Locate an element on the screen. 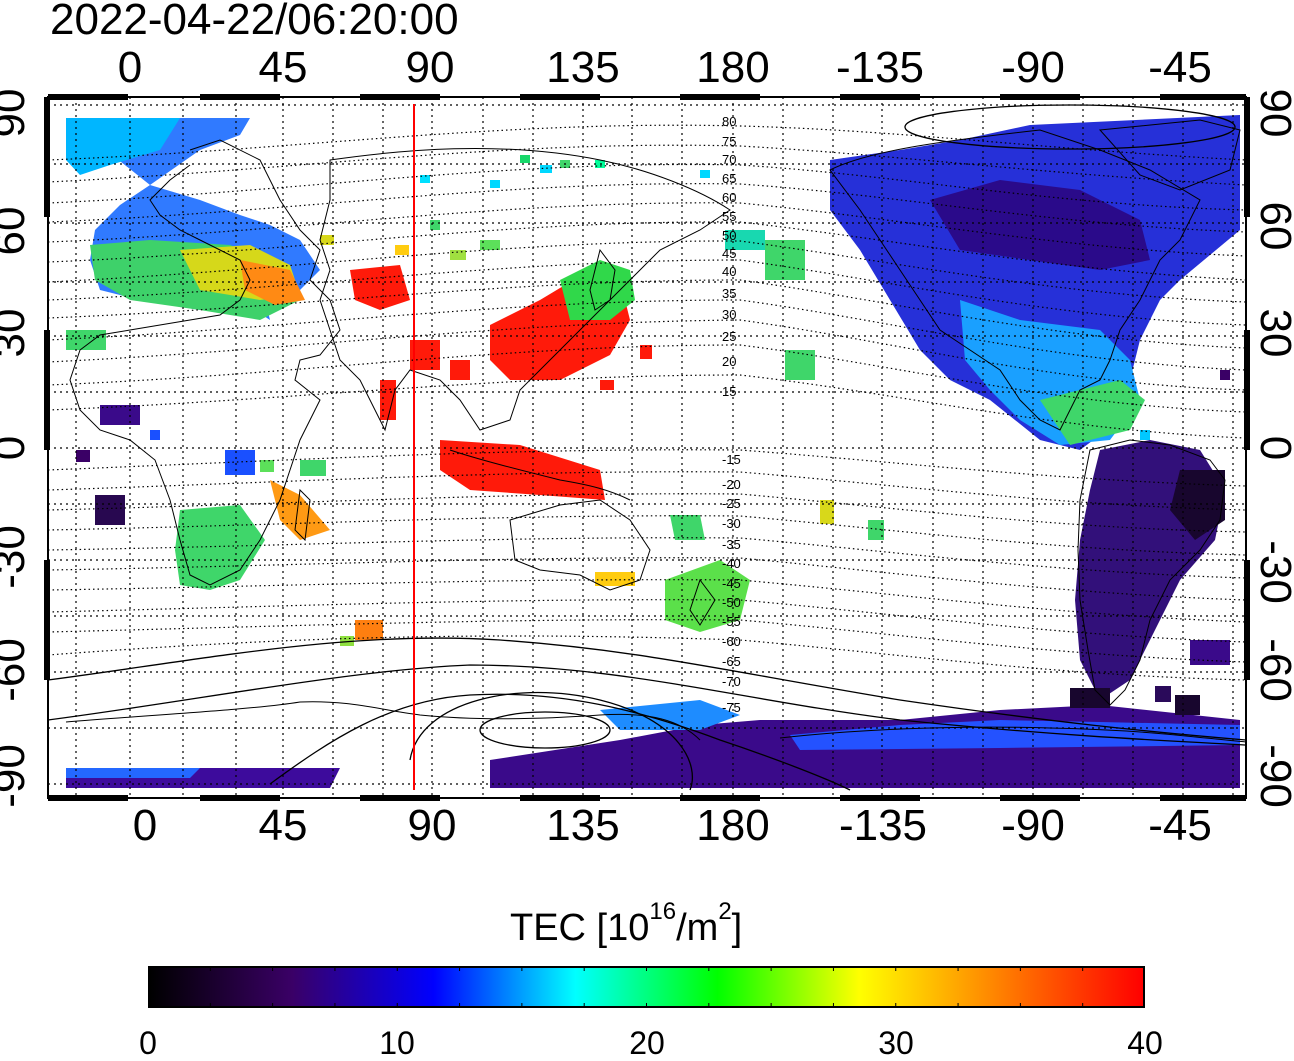 Image resolution: width=1294 pixels, height=1061 pixels. coast-australia is located at coordinates (580, 545).